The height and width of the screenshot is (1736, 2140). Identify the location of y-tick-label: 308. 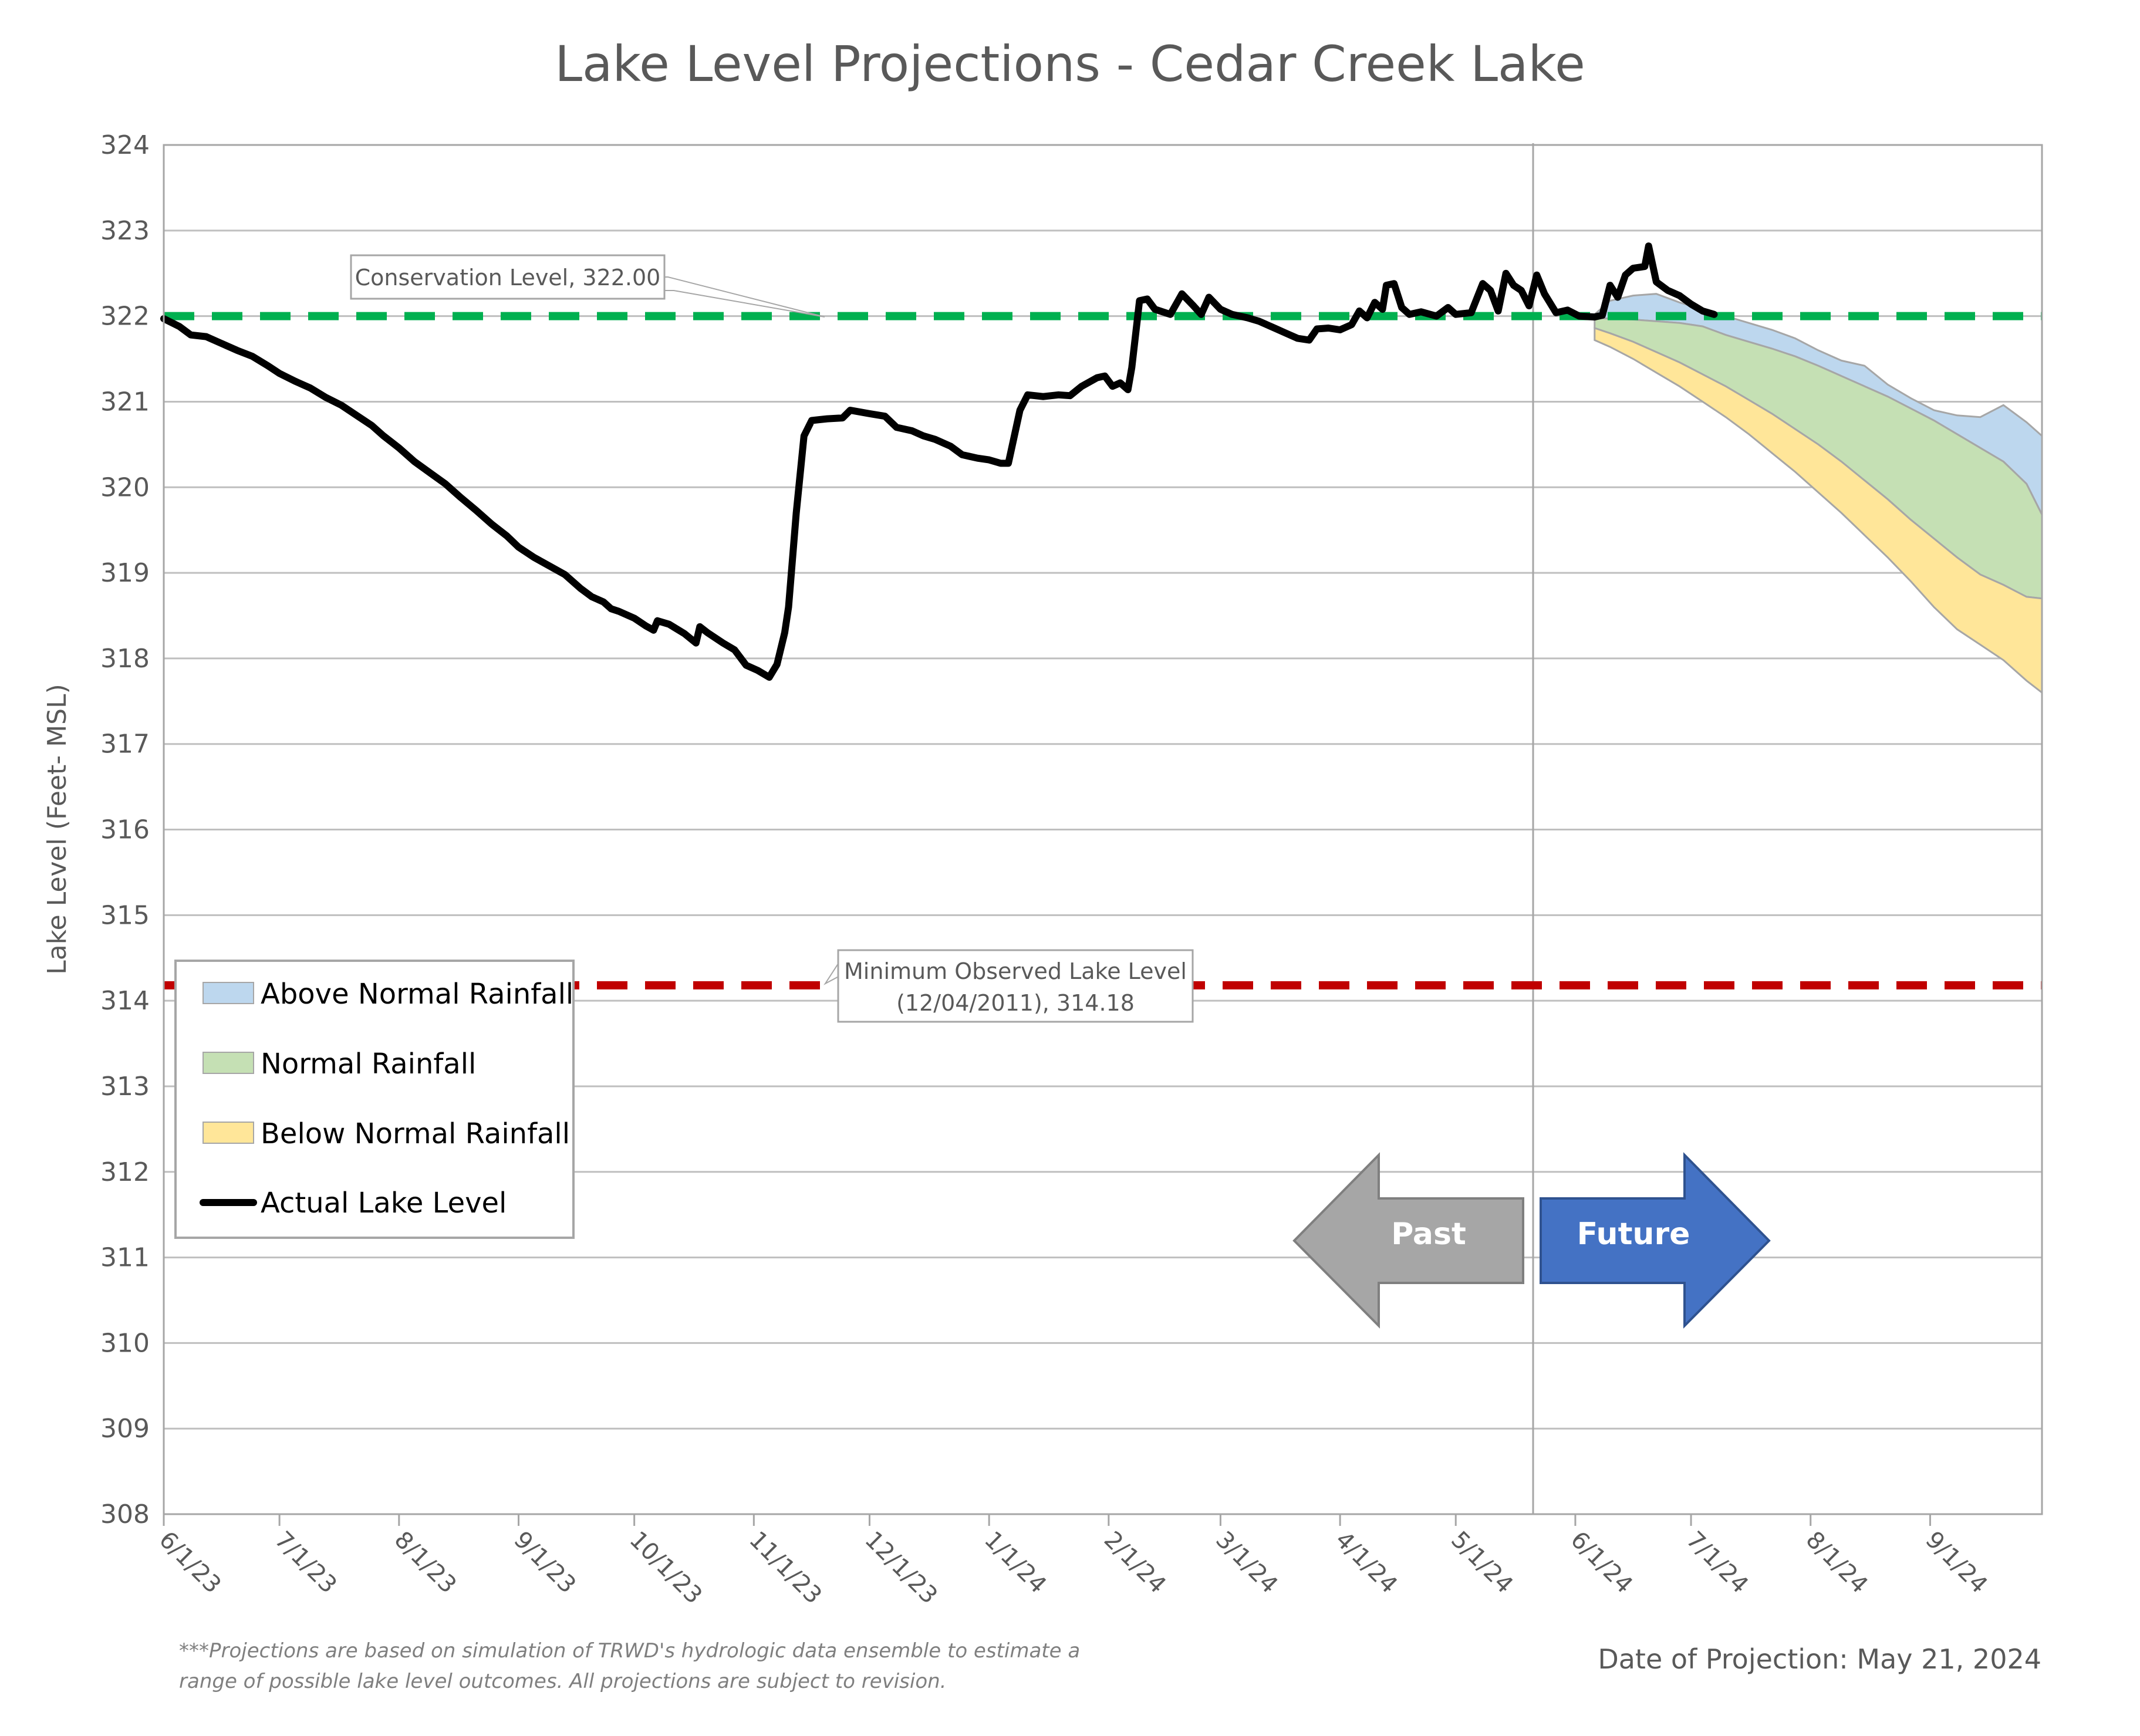
(125, 1514).